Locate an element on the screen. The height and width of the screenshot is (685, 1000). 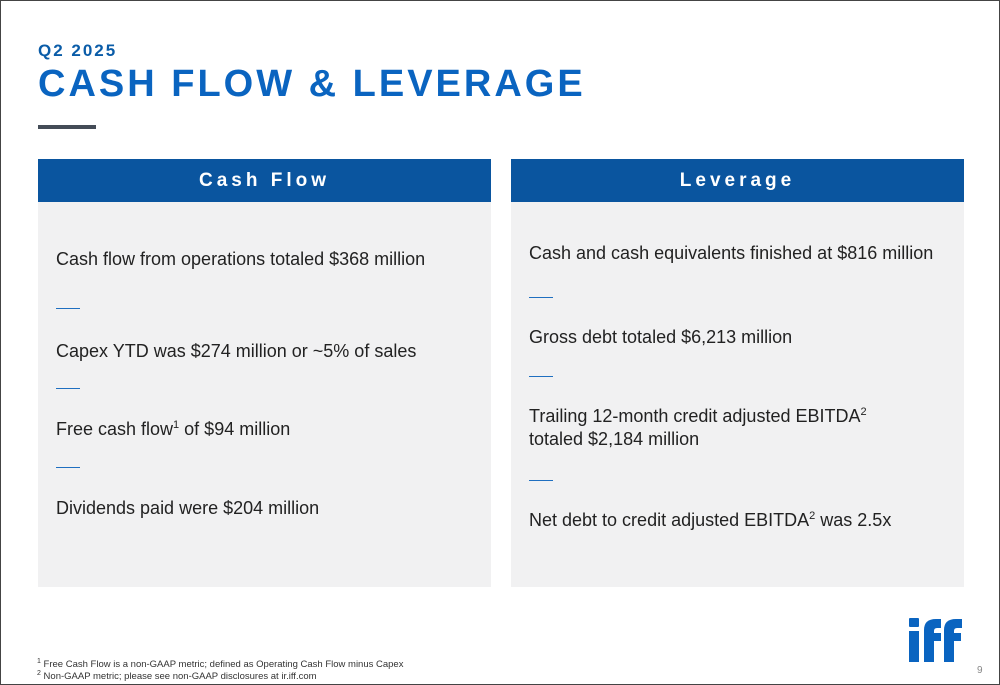
net-debt-text: Net debt to credit adjusted EBITDA is located at coordinates (669, 520).